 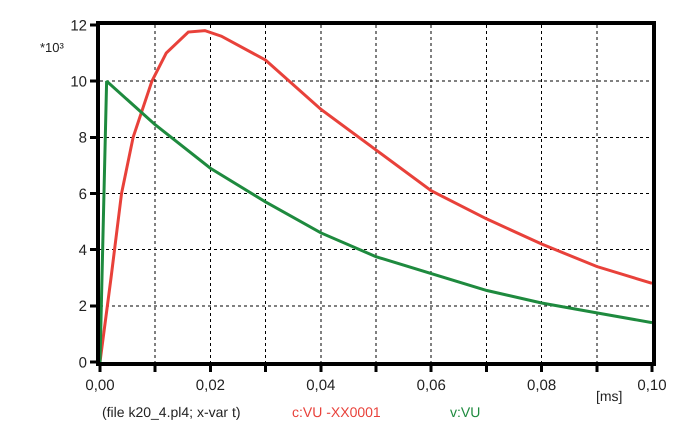 I want to click on y-tick-label: 12, so click(x=78, y=25).